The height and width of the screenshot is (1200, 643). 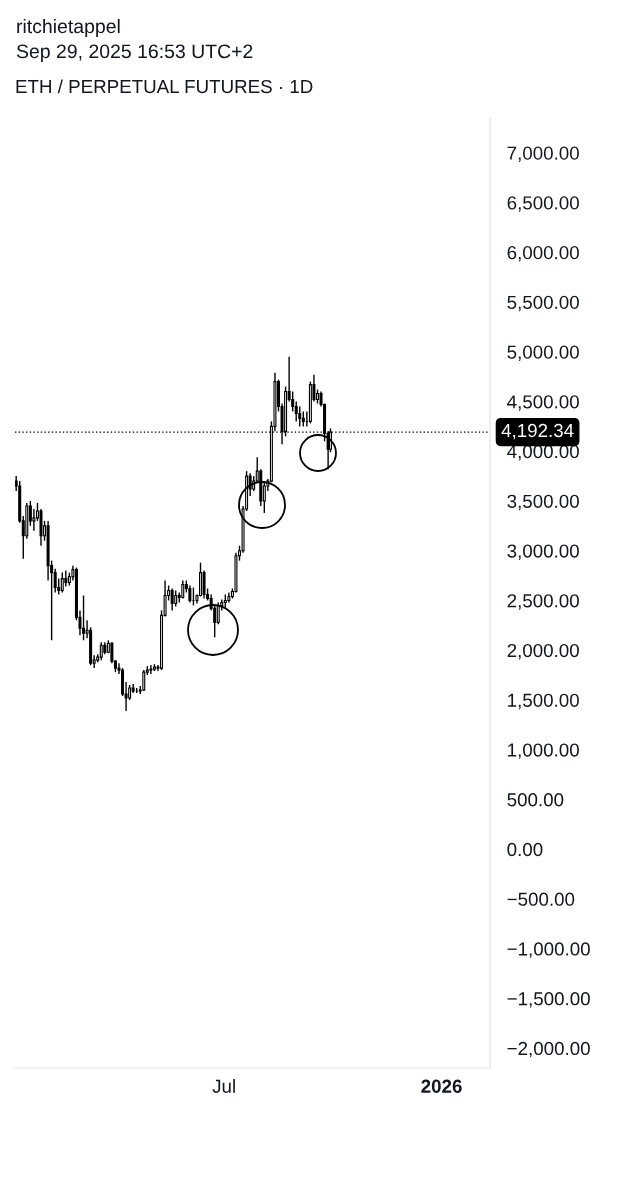 What do you see at coordinates (543, 552) in the screenshot?
I see `y-tick-label: 3,000.00` at bounding box center [543, 552].